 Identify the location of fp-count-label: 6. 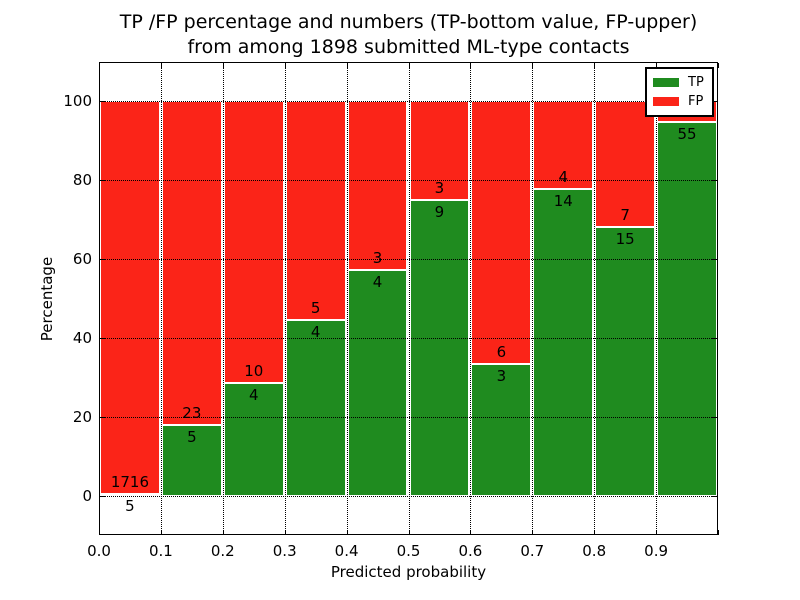
(501, 352).